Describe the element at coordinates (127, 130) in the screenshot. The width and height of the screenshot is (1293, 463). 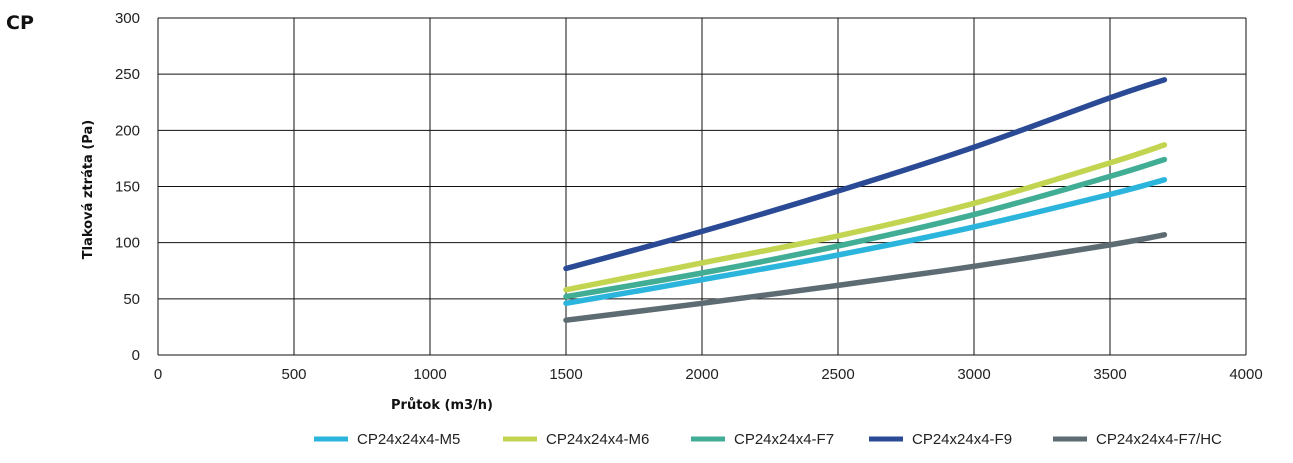
I see `y-tick-label: 200` at that location.